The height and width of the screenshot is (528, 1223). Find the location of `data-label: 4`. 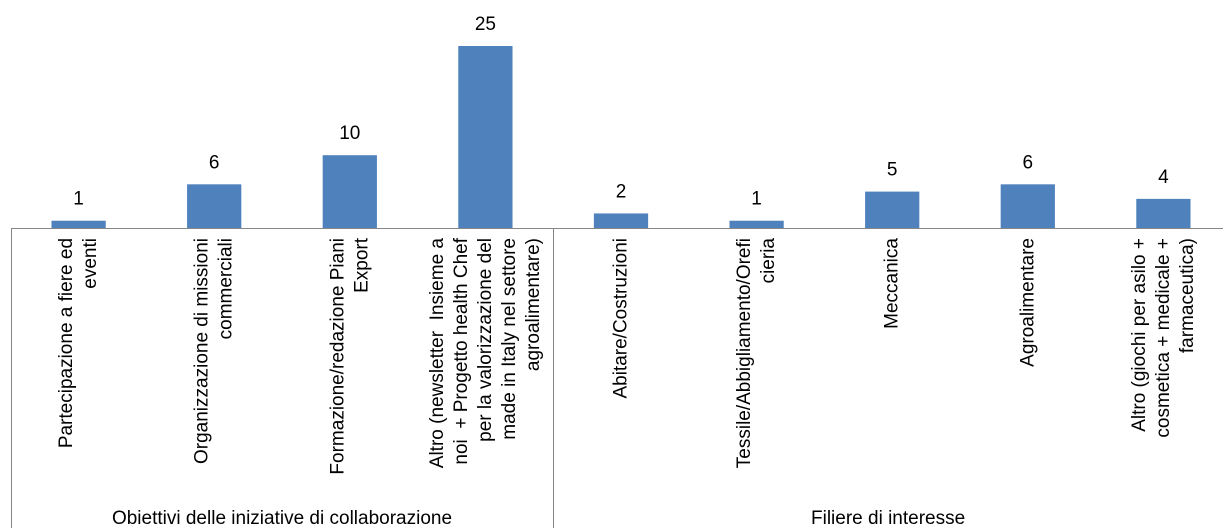

data-label: 4 is located at coordinates (1163, 177).